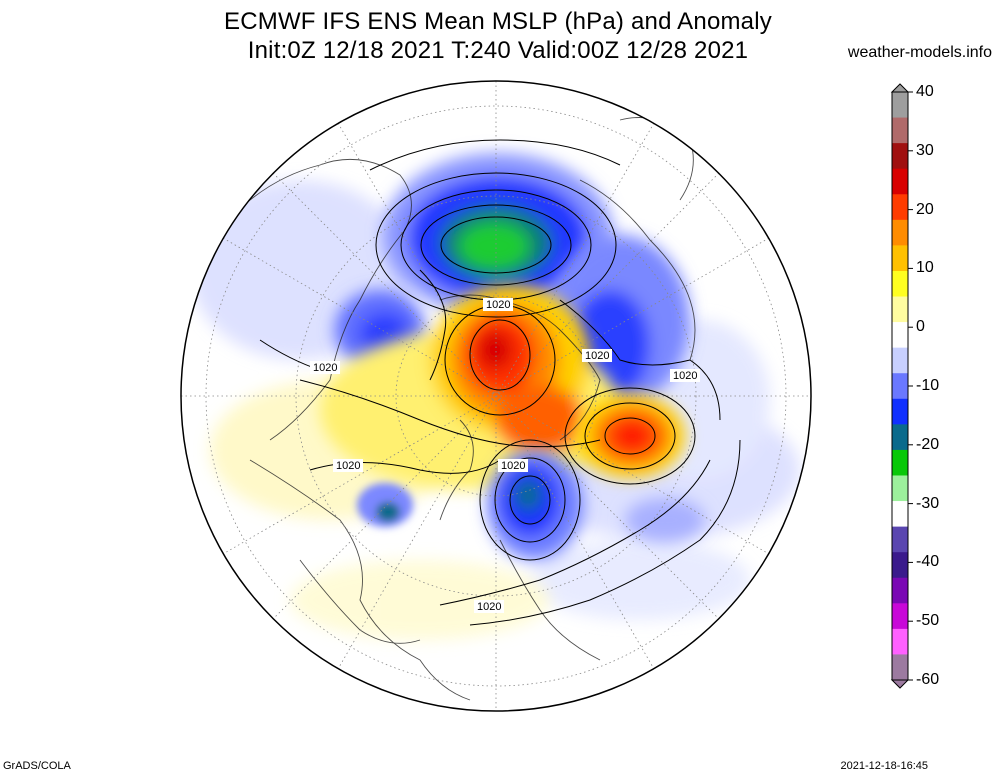 The width and height of the screenshot is (1000, 779). Describe the element at coordinates (470, 387) in the screenshot. I see `positive-anomaly-central` at that location.